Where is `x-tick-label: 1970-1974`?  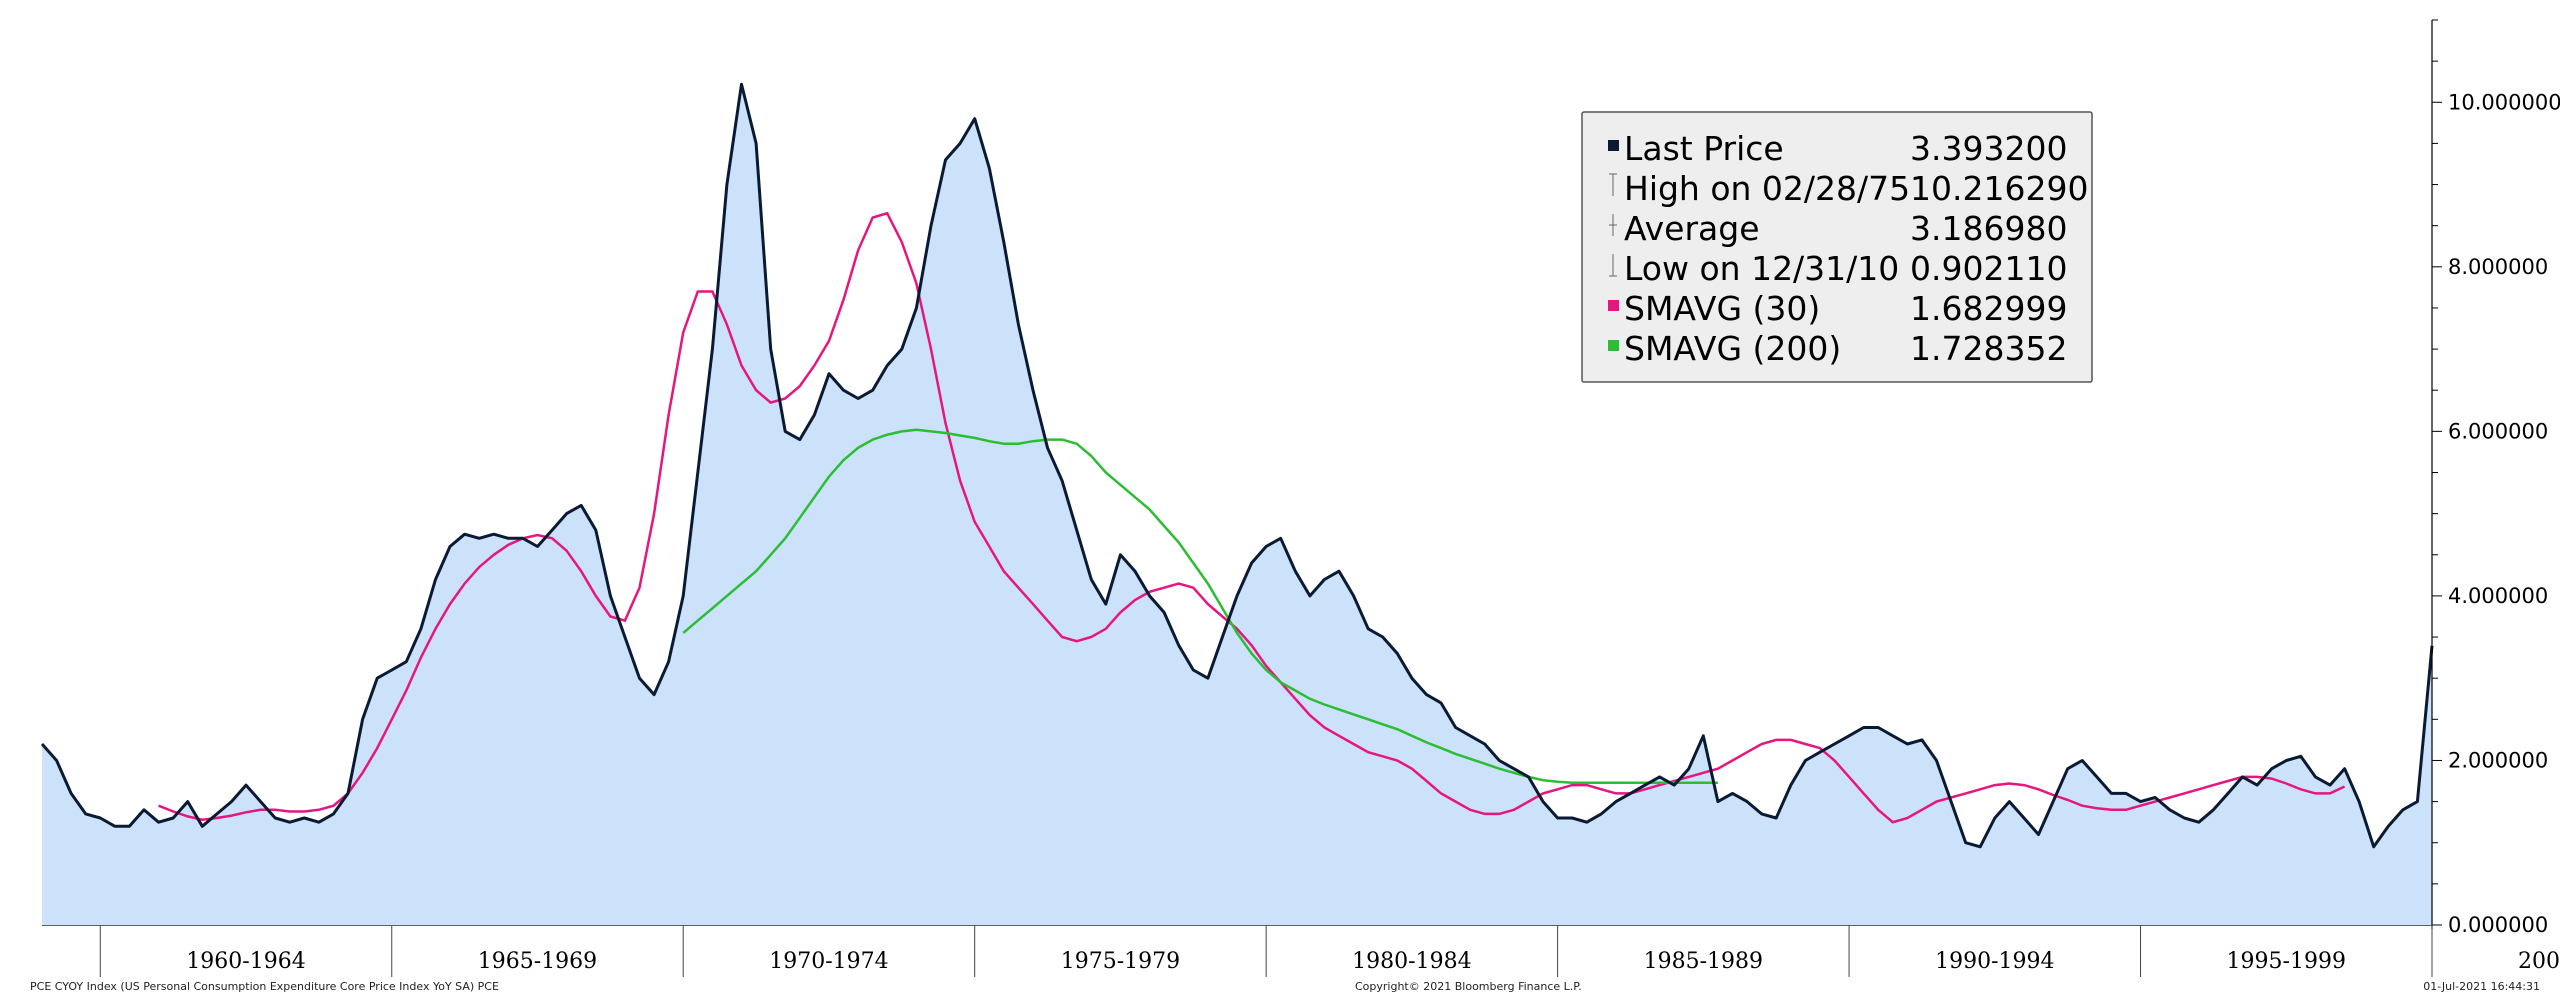 x-tick-label: 1970-1974 is located at coordinates (828, 961).